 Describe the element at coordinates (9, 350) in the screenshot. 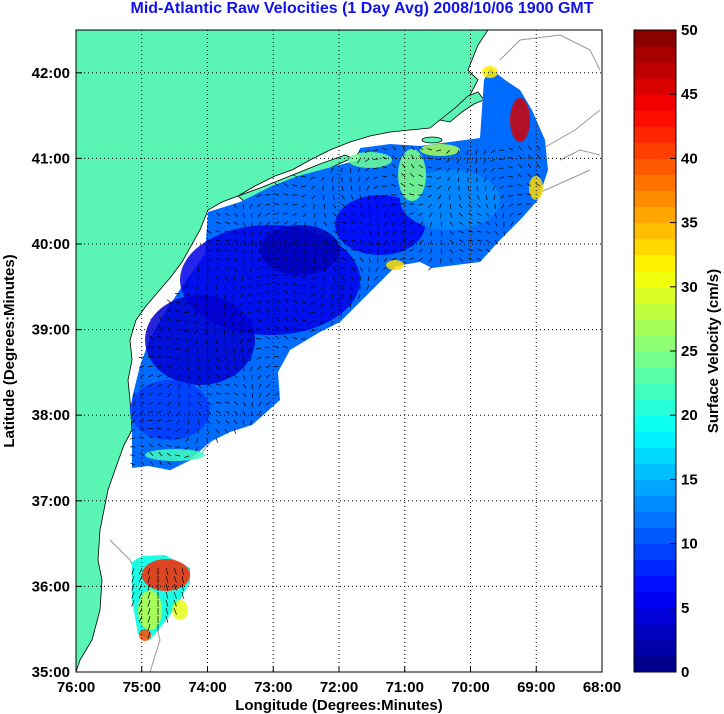

I see `y-axis-label: Latitude (Degrees:Minutes)` at that location.